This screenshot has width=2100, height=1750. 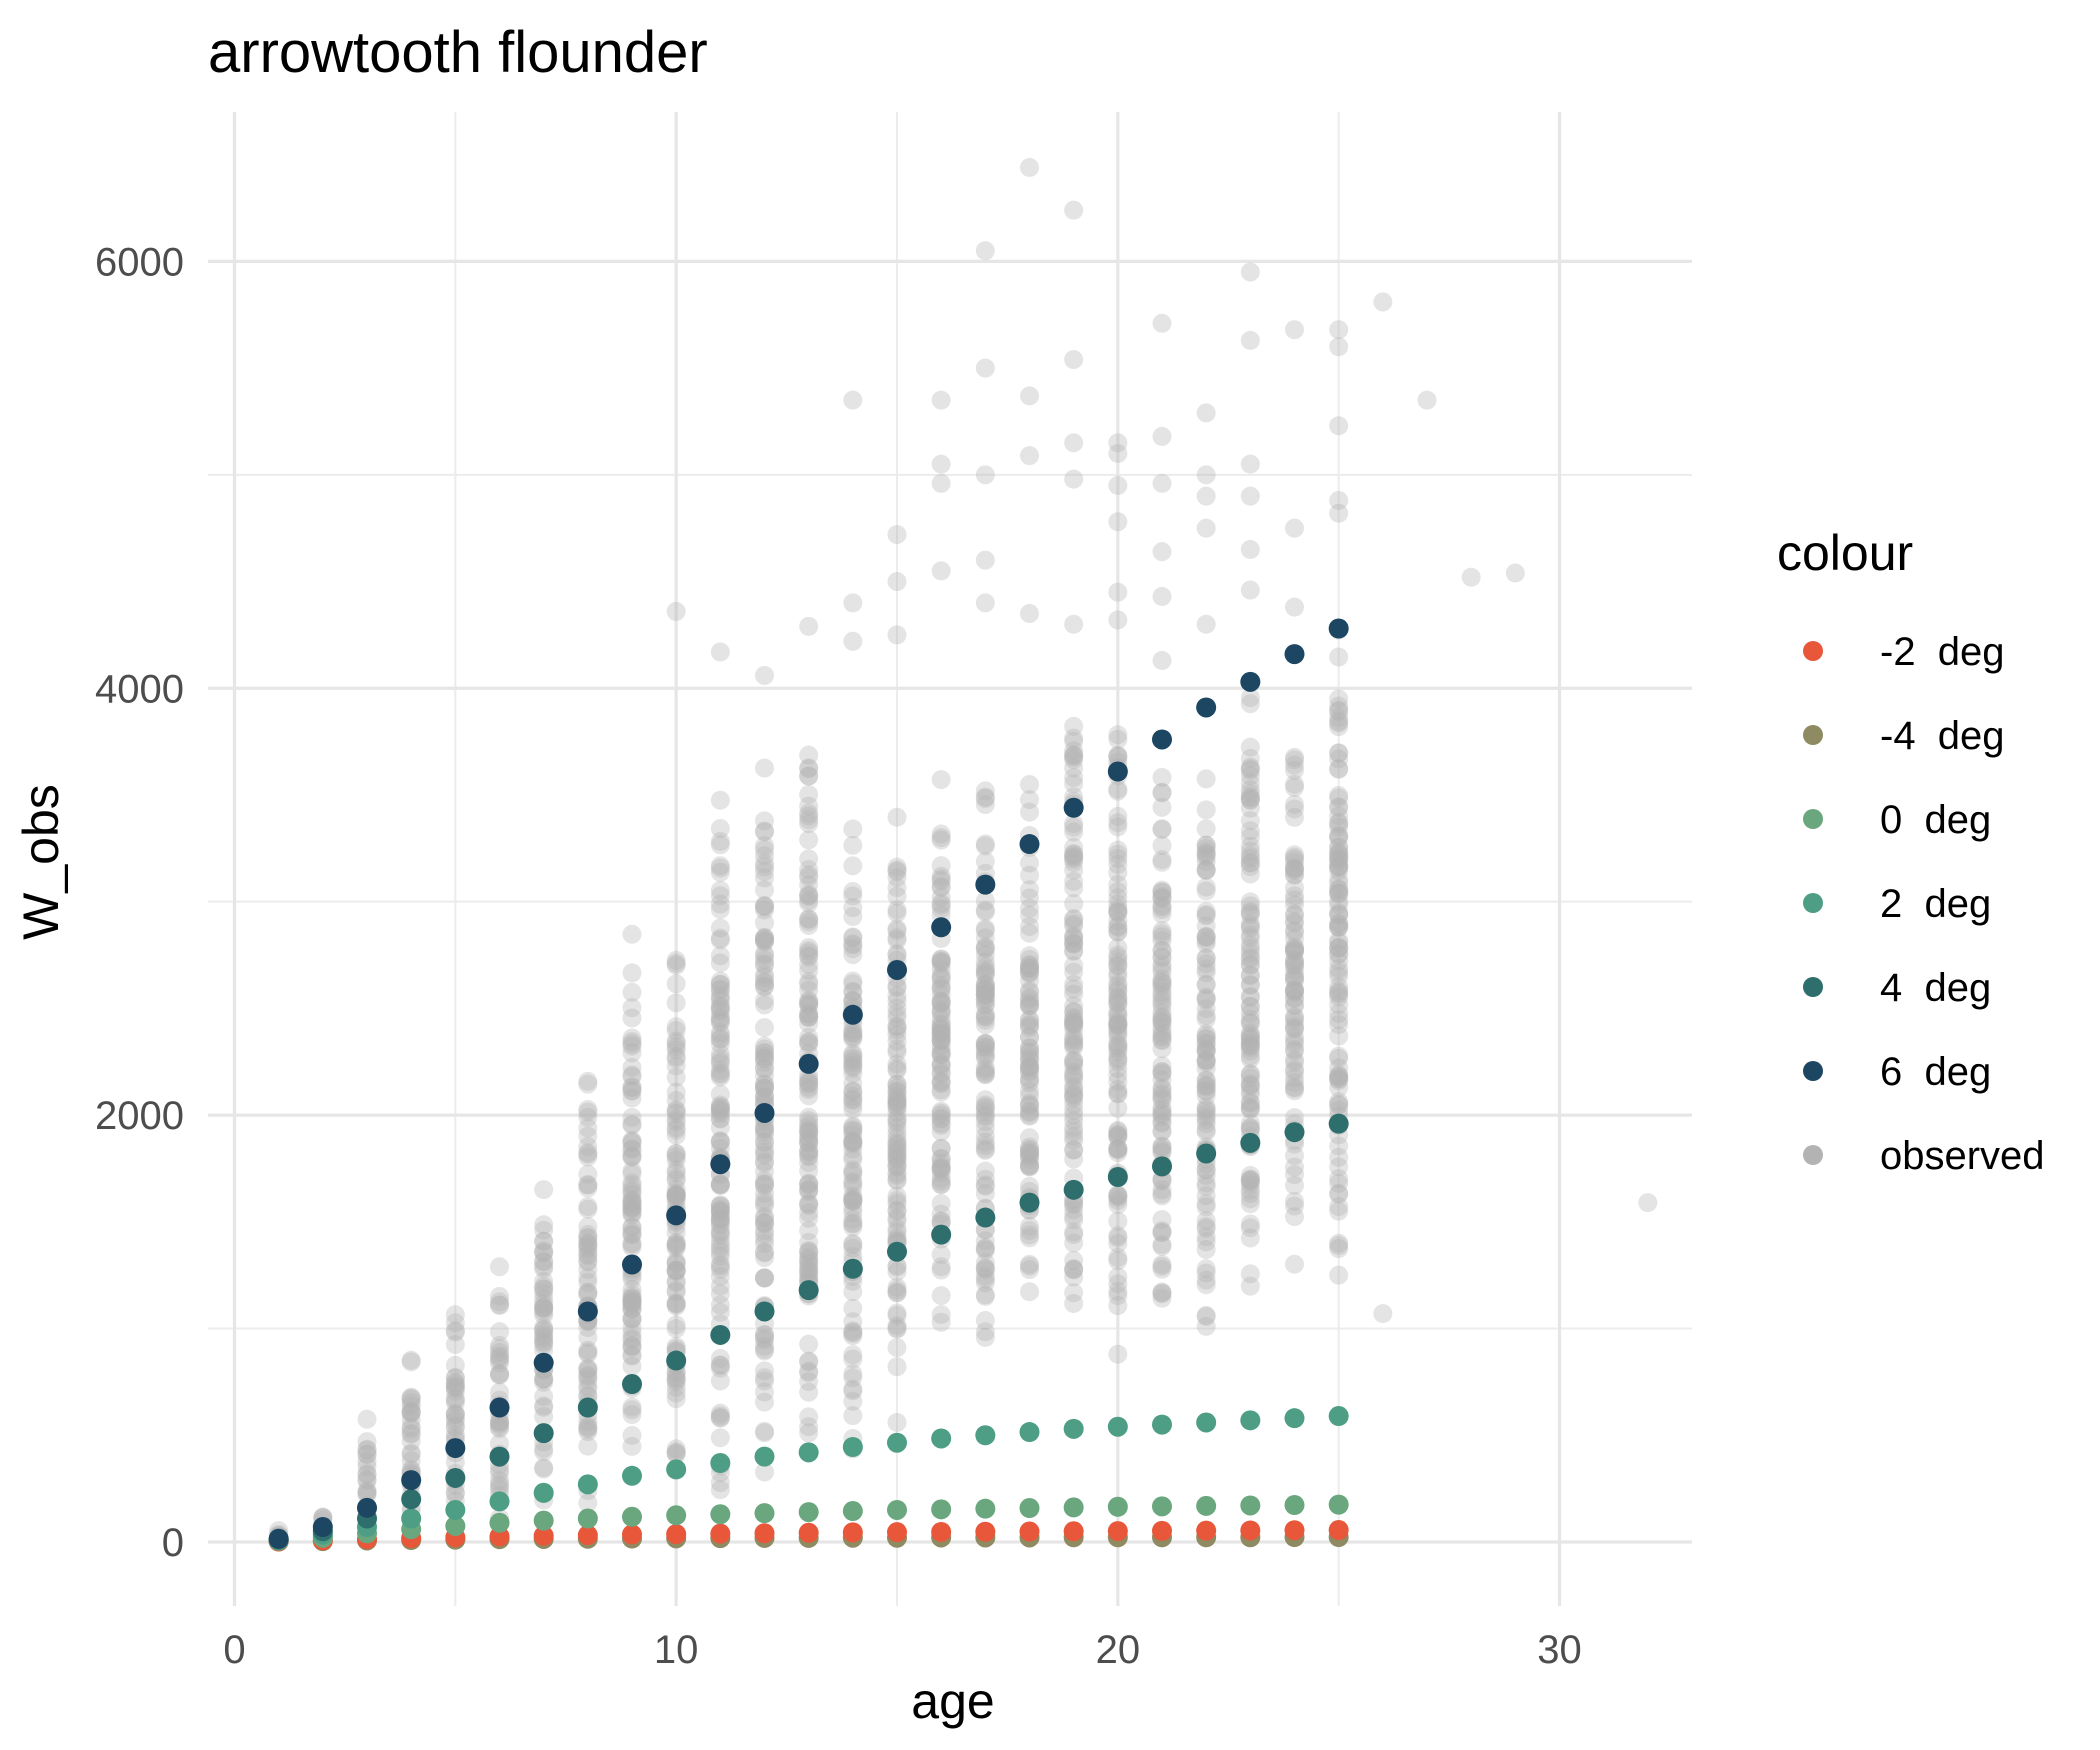 What do you see at coordinates (543, 1535) in the screenshot?
I see `series-point-minus2deg` at bounding box center [543, 1535].